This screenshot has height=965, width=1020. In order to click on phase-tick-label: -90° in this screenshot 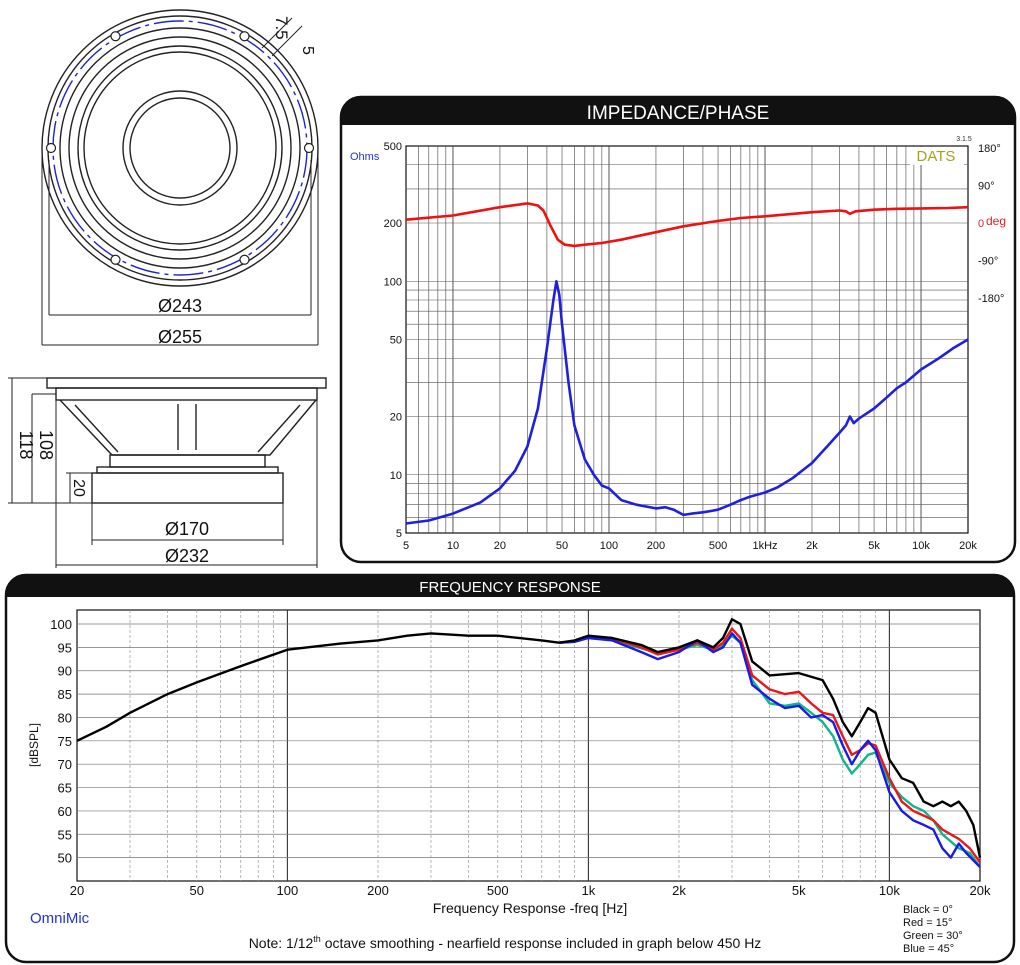, I will do `click(988, 262)`.